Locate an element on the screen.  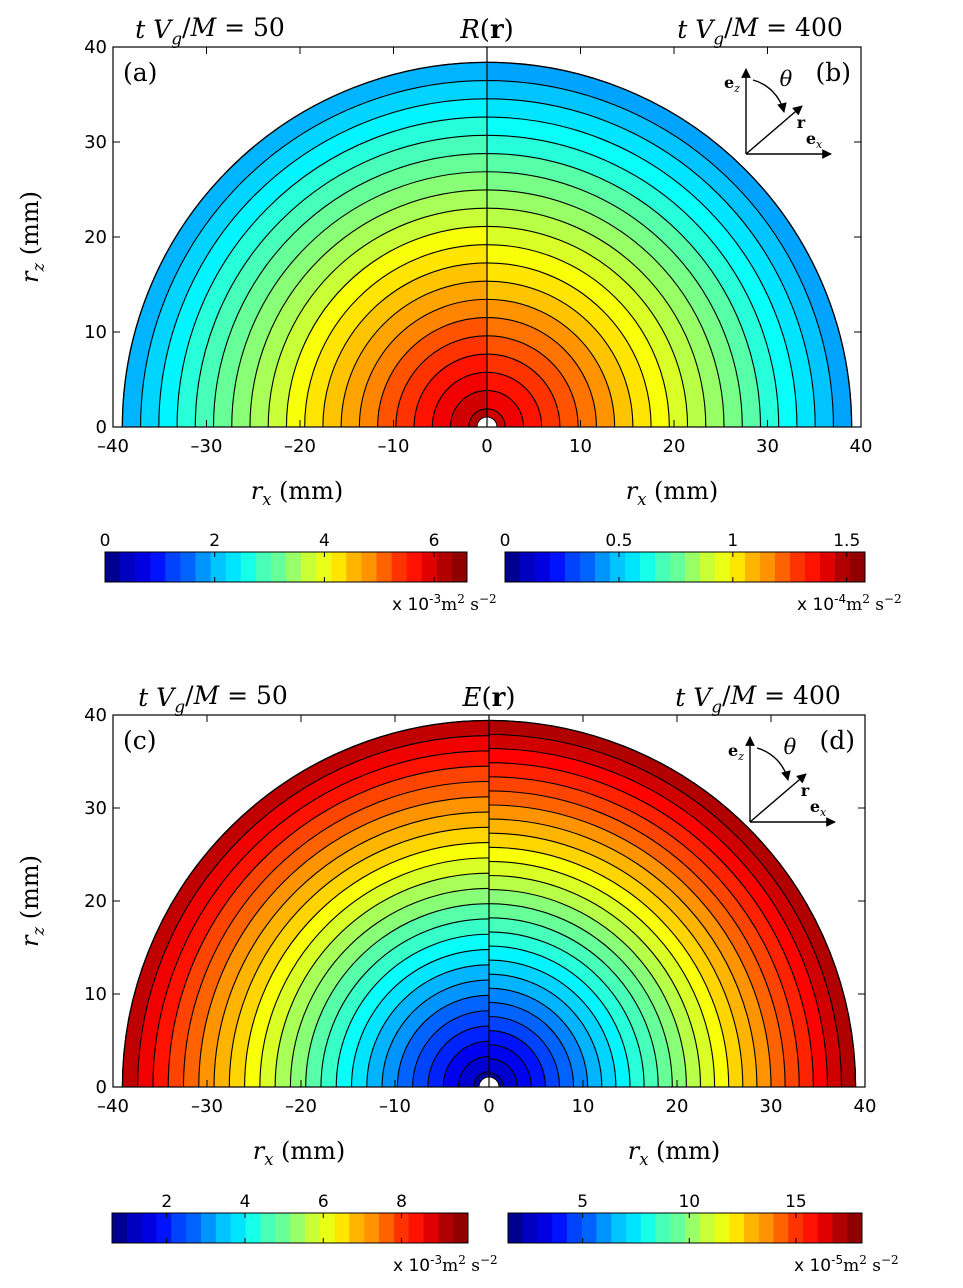
unit-span: x 10 is located at coordinates (815, 605).